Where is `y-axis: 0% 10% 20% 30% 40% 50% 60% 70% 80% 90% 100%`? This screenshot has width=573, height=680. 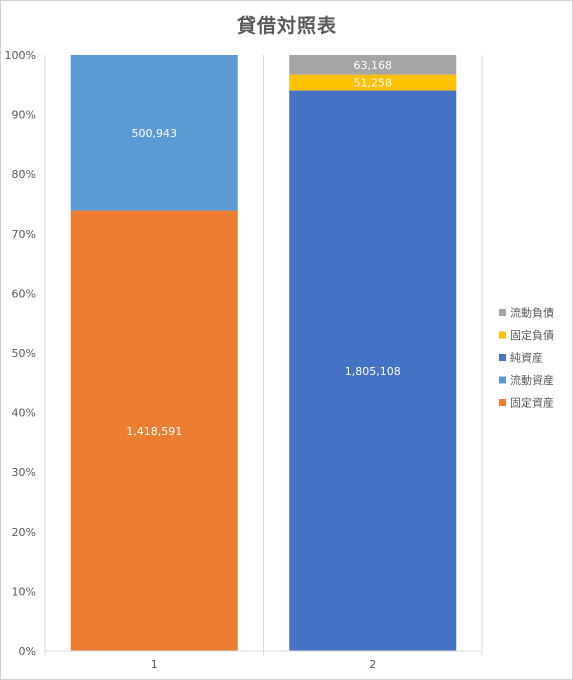 y-axis: 0% 10% 20% 30% 40% 50% 60% 70% 80% 90% 100% is located at coordinates (20, 353).